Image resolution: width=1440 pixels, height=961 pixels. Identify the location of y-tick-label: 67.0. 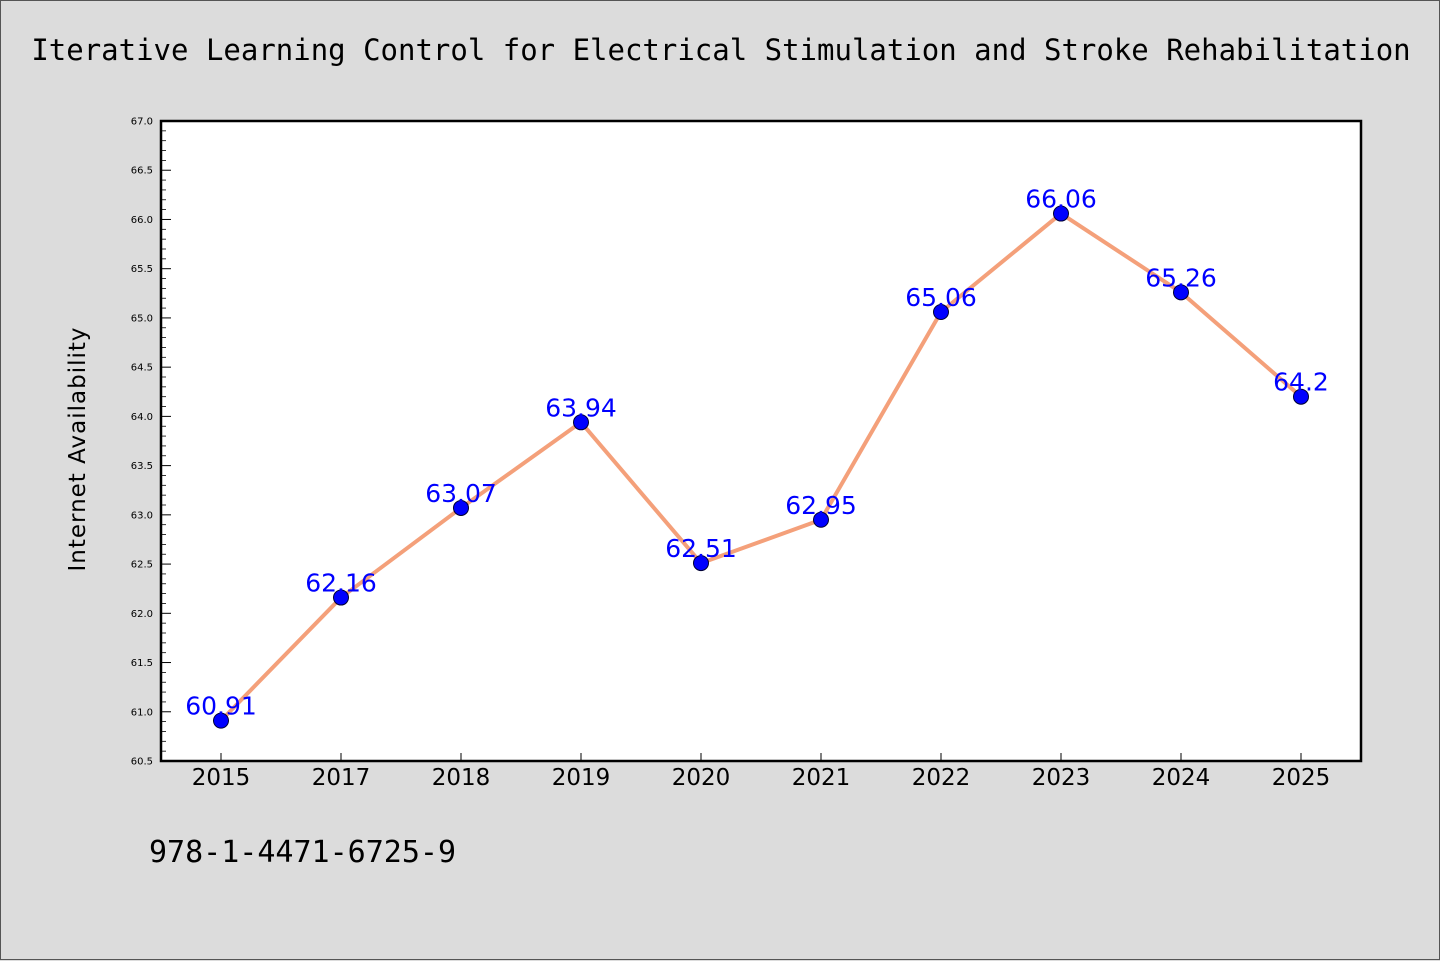
(142, 122).